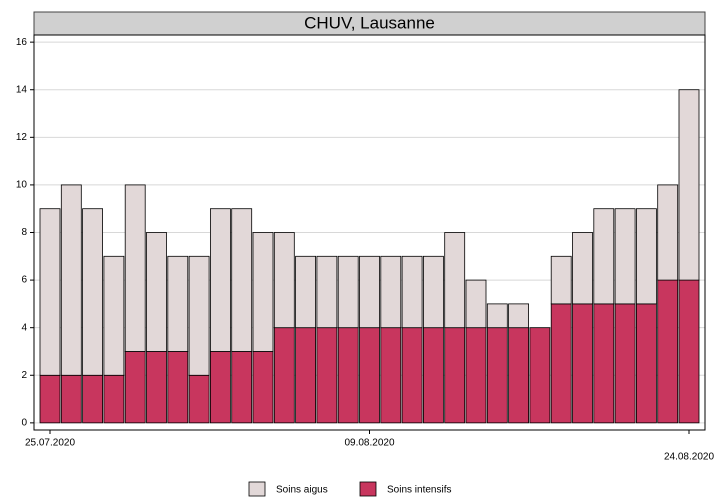 This screenshot has width=718, height=503. Describe the element at coordinates (689, 457) in the screenshot. I see `x-tick-label: 24.08.2020` at that location.